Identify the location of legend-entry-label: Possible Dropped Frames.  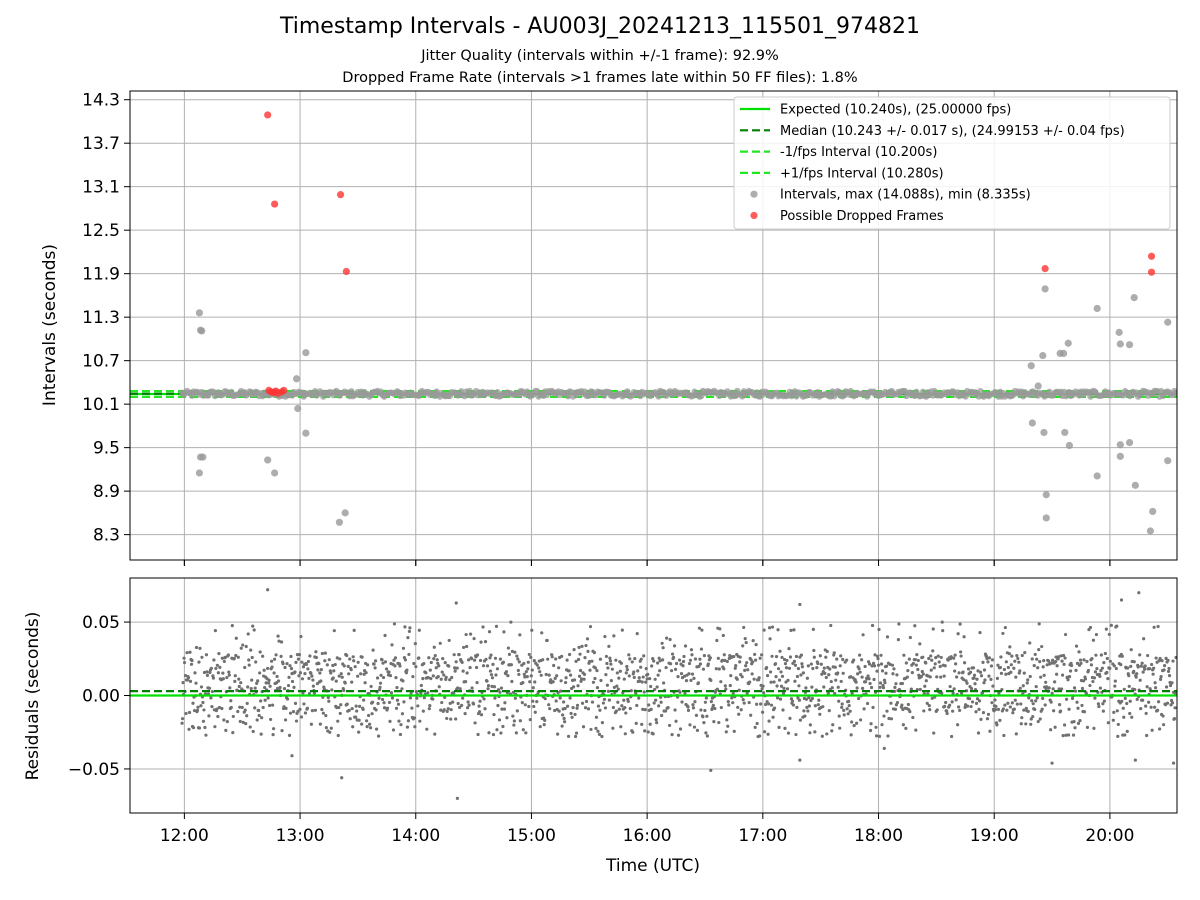
(862, 216).